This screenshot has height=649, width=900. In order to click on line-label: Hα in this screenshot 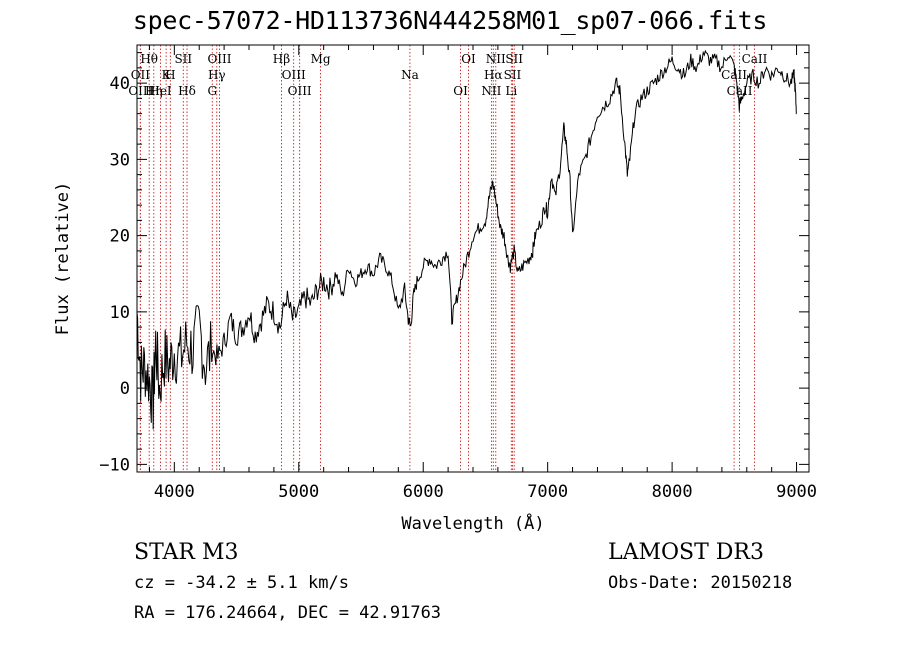, I will do `click(493, 75)`.